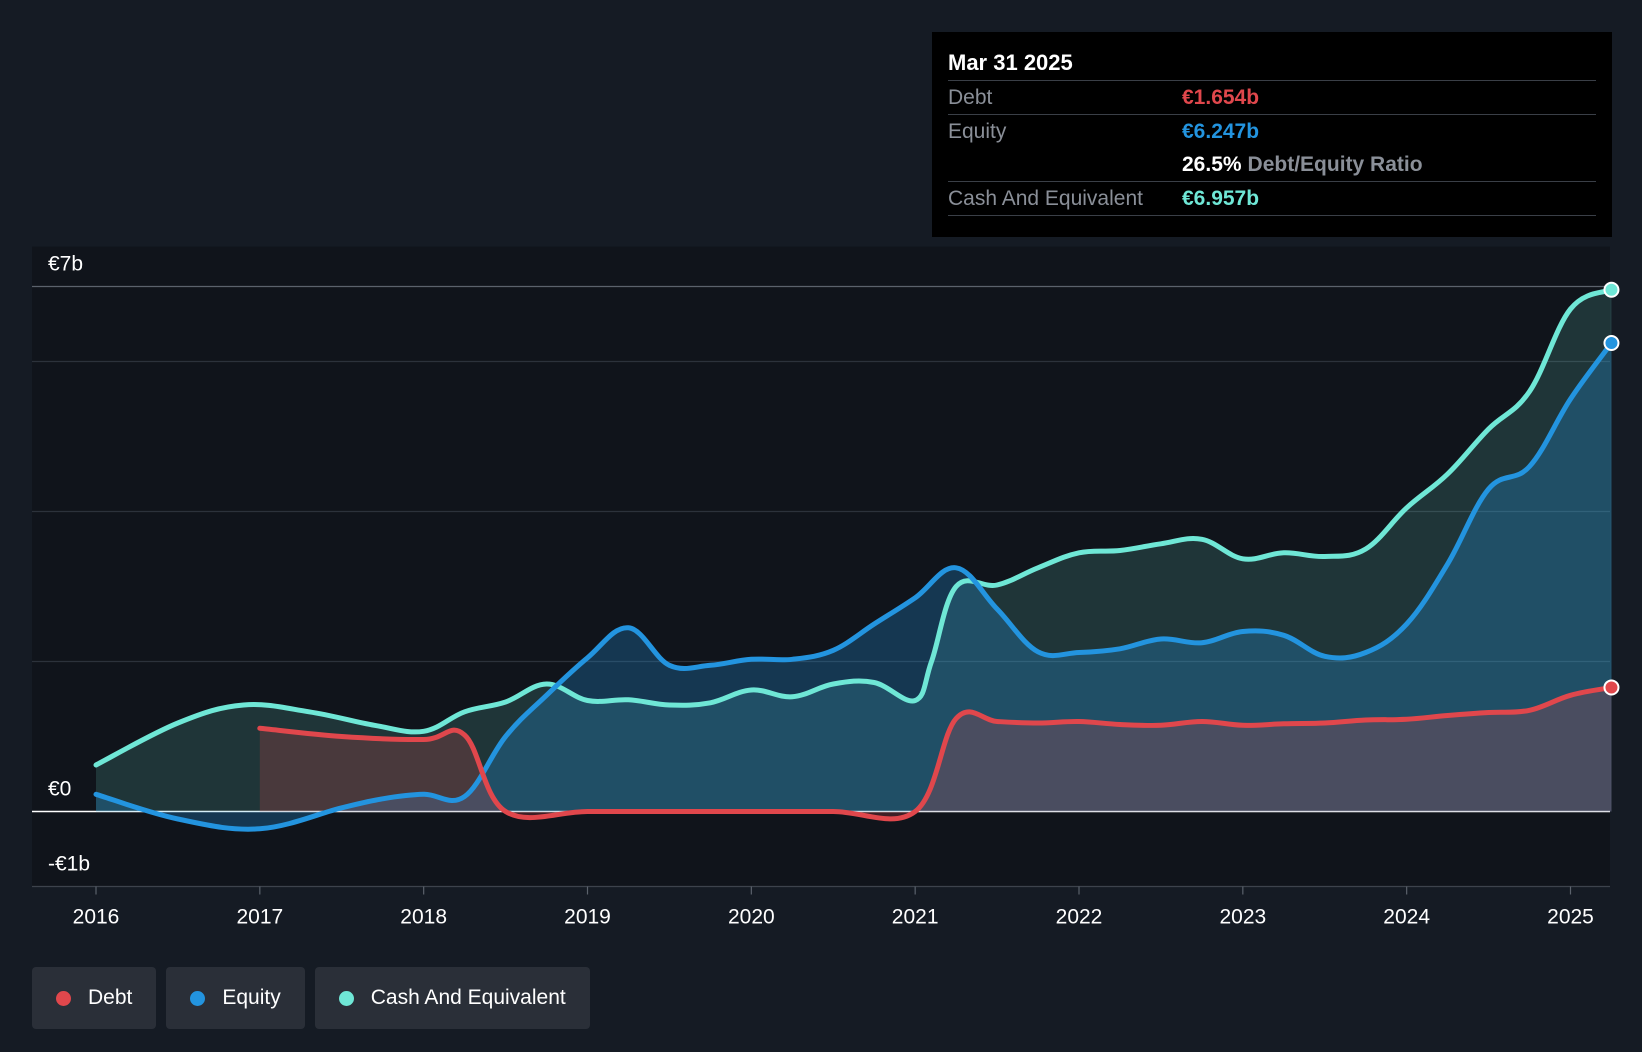 The height and width of the screenshot is (1052, 1642). What do you see at coordinates (915, 917) in the screenshot?
I see `x-tick-label: 2021` at bounding box center [915, 917].